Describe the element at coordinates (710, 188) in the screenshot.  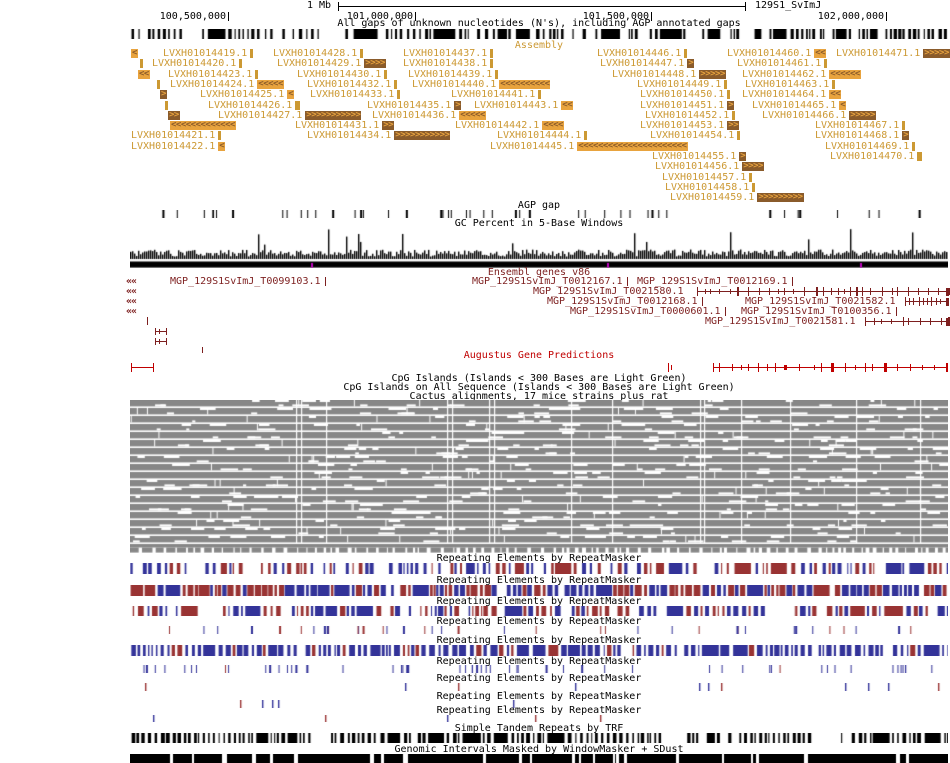
I see `assembly-item-LVXH01014458.1: LVXH01014458.1` at that location.